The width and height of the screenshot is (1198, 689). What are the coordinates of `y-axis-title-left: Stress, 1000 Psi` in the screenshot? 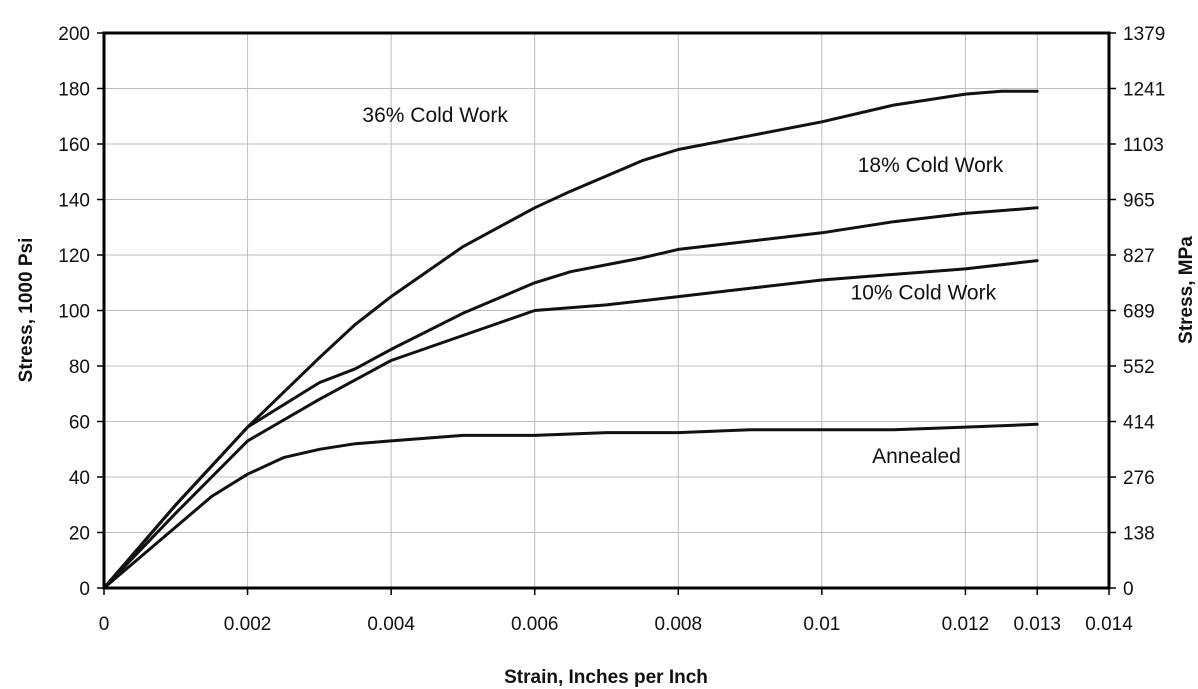 It's located at (26, 310).